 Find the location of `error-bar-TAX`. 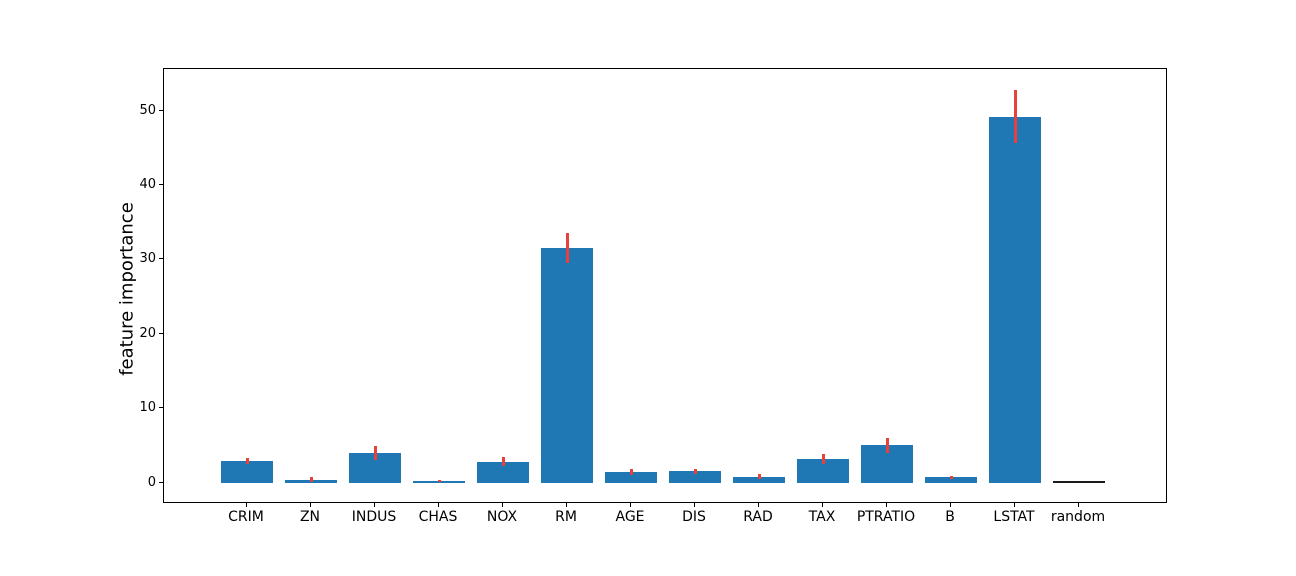

error-bar-TAX is located at coordinates (823, 459).